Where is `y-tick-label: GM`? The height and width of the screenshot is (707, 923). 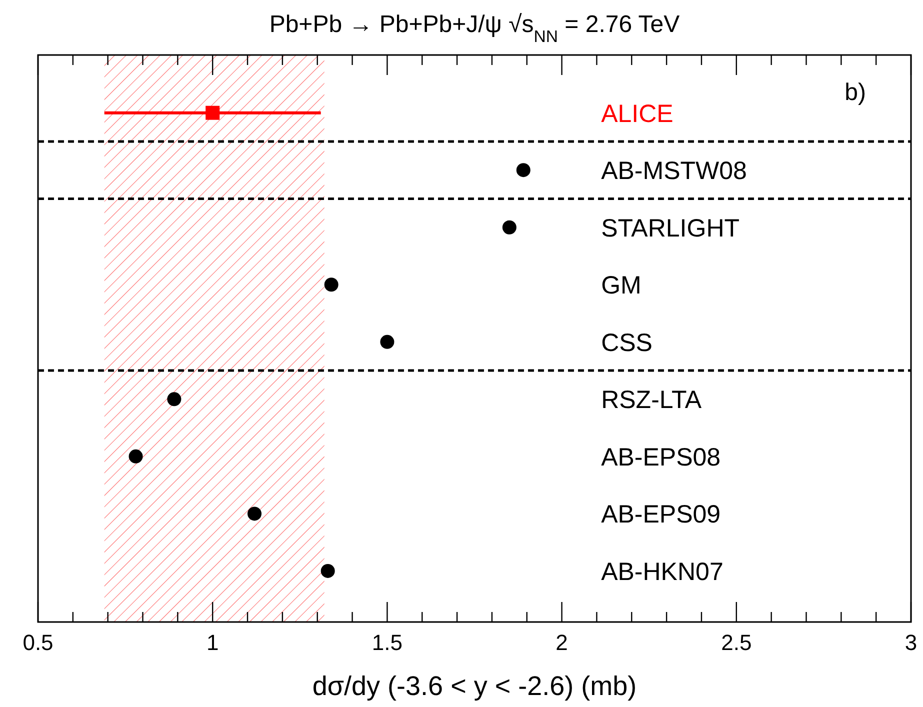
y-tick-label: GM is located at coordinates (621, 286).